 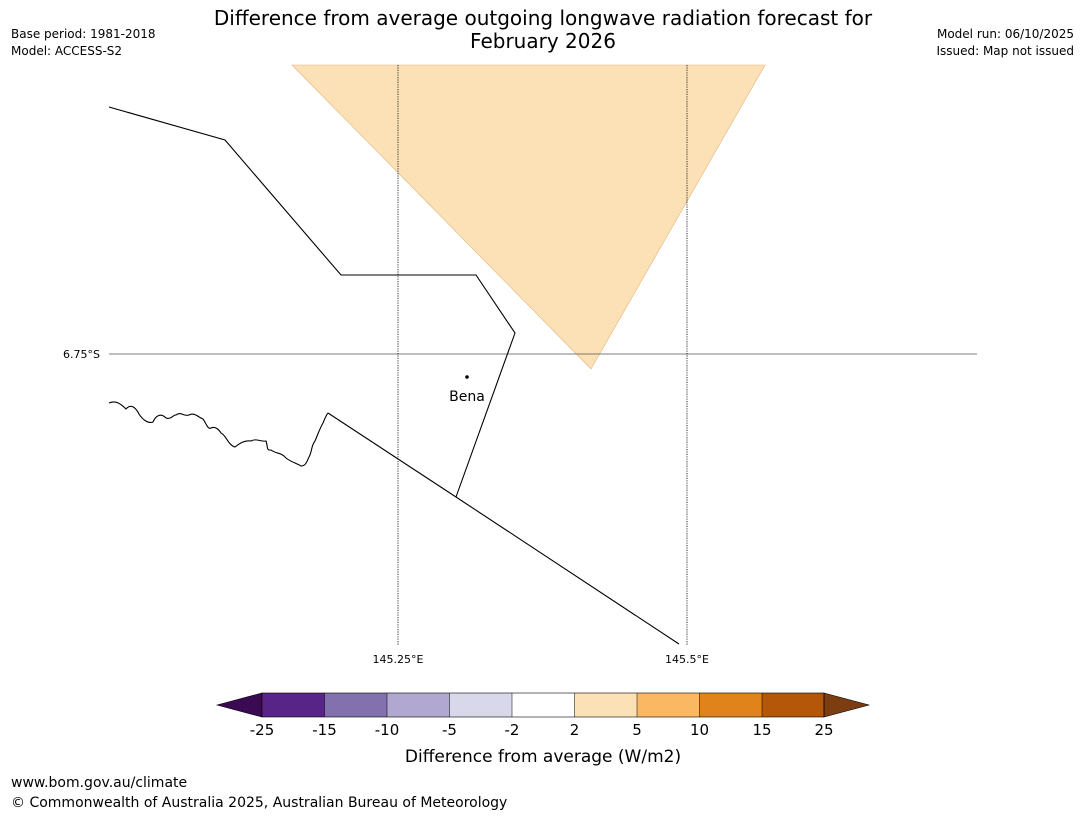 I want to click on colorbar-frame, so click(x=543, y=705).